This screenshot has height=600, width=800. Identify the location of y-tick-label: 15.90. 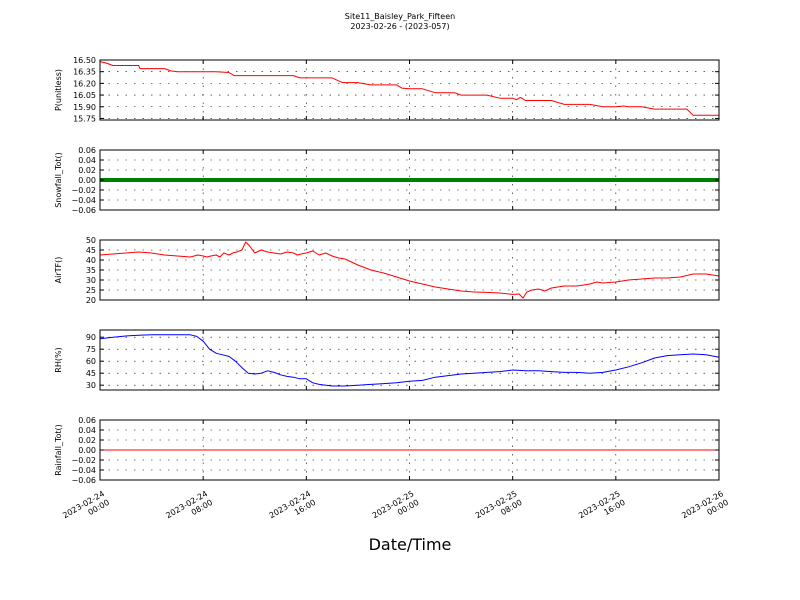
(84, 107).